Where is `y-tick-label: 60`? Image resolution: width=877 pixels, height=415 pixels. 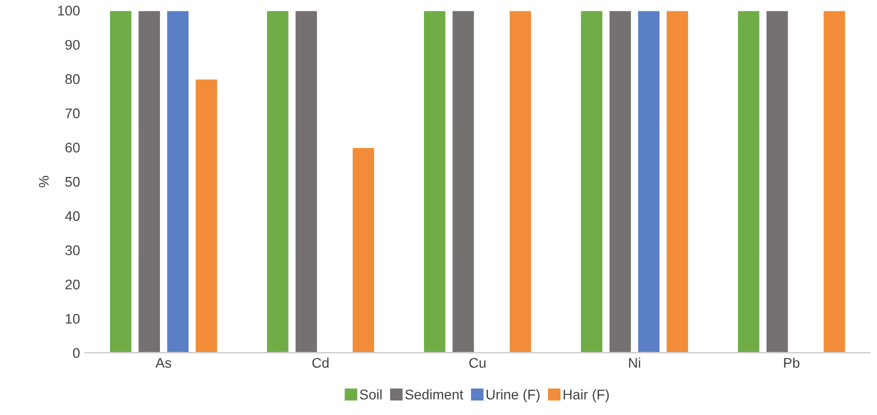
y-tick-label: 60 is located at coordinates (72, 147).